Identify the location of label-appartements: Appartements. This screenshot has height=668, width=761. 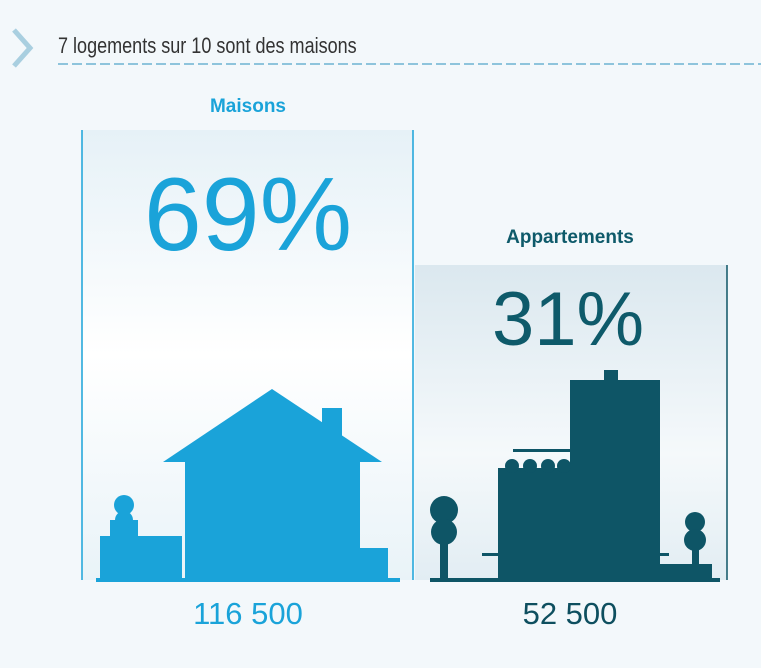
(570, 237).